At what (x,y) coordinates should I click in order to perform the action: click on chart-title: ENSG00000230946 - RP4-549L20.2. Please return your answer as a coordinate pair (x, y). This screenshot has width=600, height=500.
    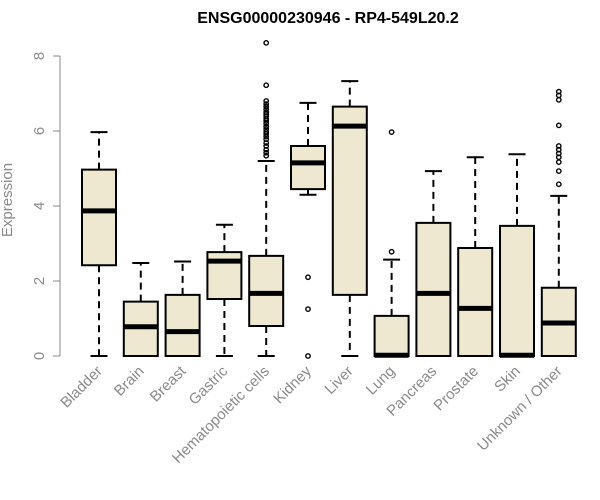
    Looking at the image, I should click on (328, 18).